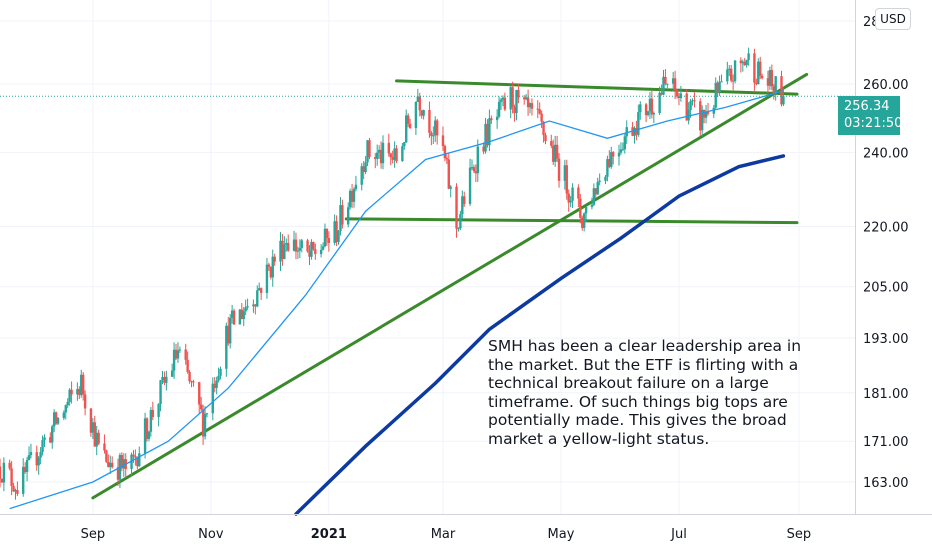 This screenshot has height=550, width=932. What do you see at coordinates (886, 228) in the screenshot?
I see `y-tick-label: 220.00` at bounding box center [886, 228].